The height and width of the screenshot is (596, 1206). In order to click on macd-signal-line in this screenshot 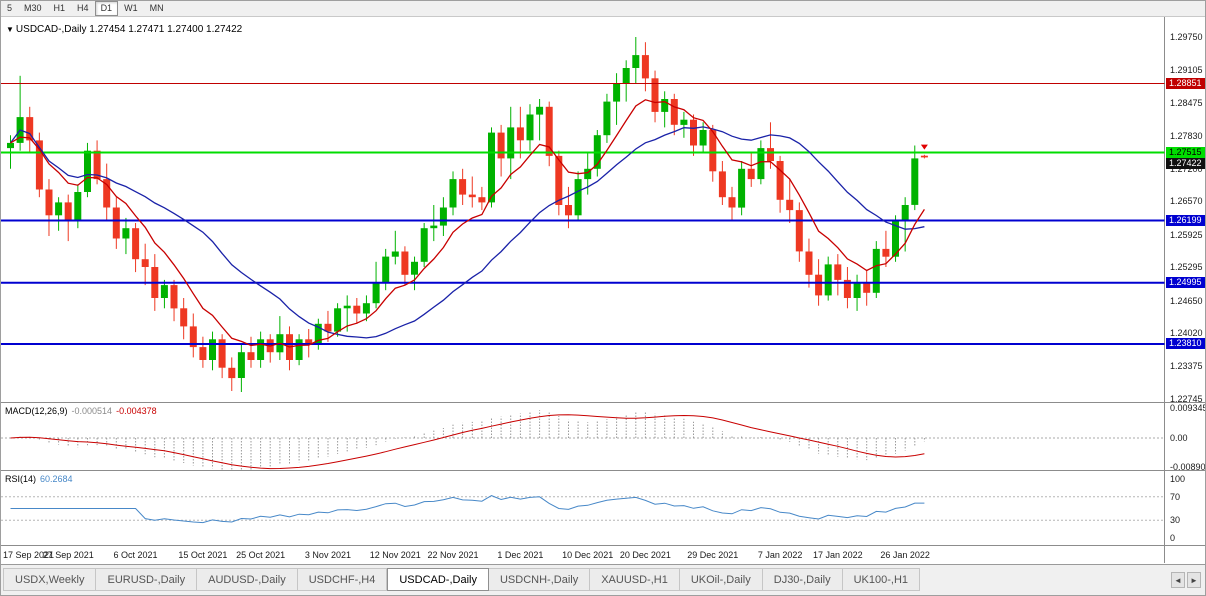, I will do `click(467, 442)`.